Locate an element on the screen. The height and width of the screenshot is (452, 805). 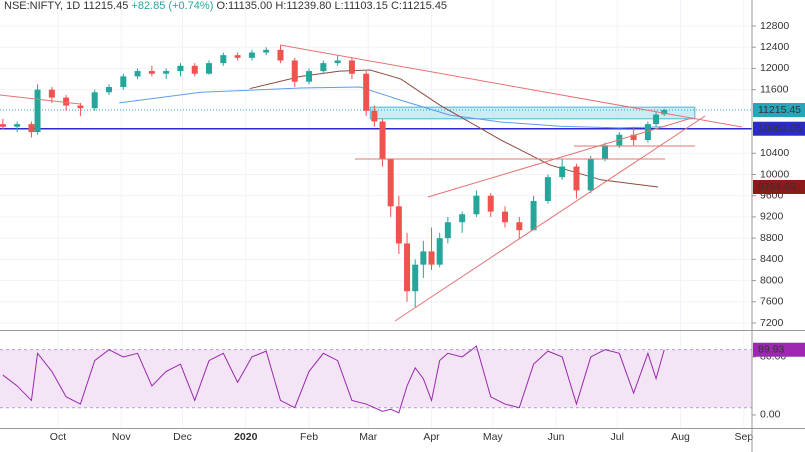
last: 11215.45 is located at coordinates (105, 6).